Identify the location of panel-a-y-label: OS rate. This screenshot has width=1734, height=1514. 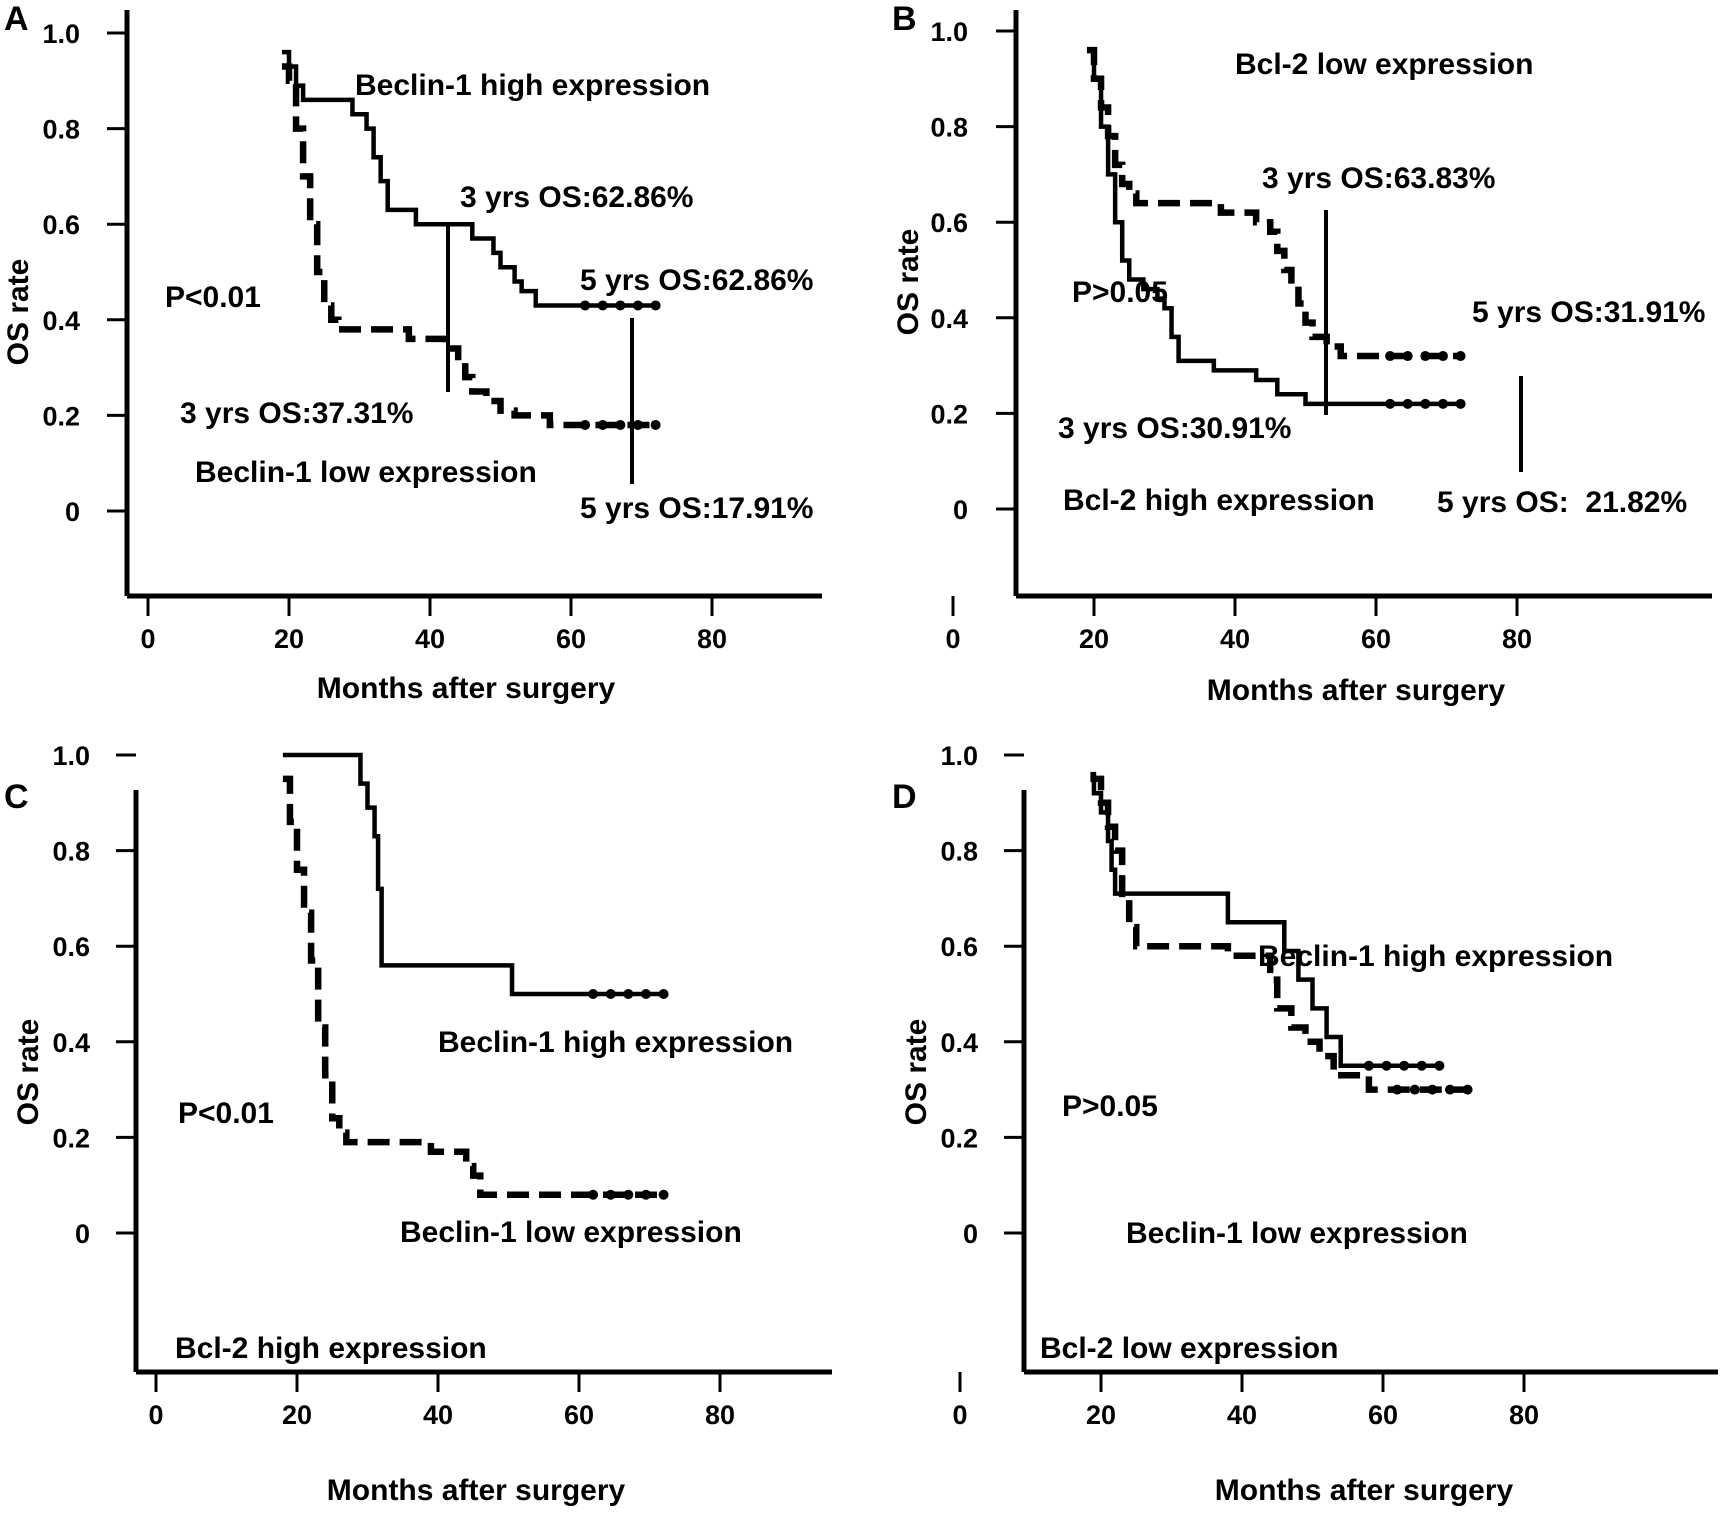
(18, 312).